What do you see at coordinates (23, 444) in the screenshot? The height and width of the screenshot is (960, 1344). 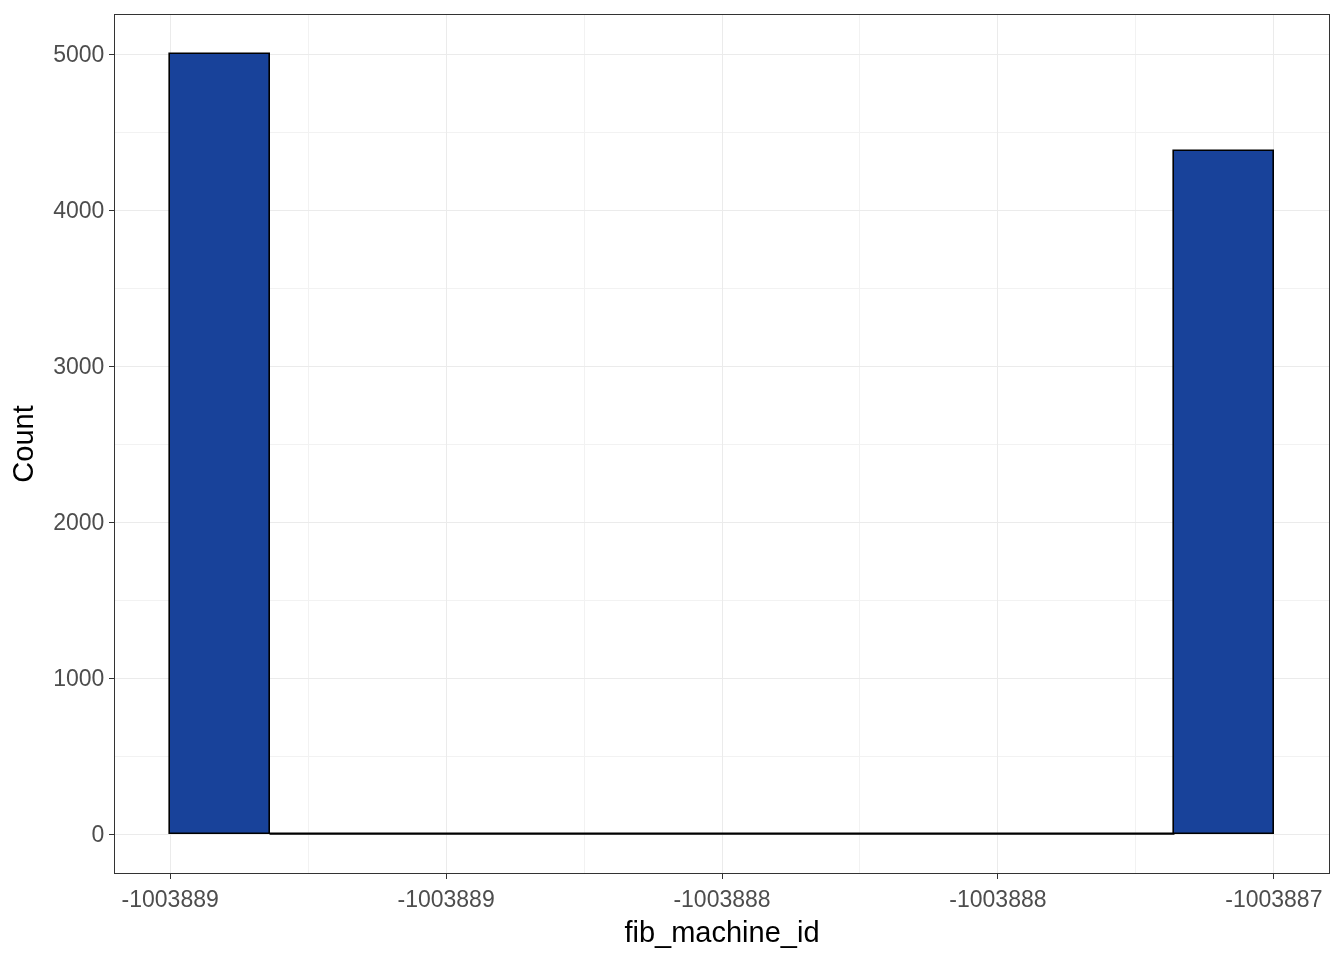 I see `y-axis-title: Count` at bounding box center [23, 444].